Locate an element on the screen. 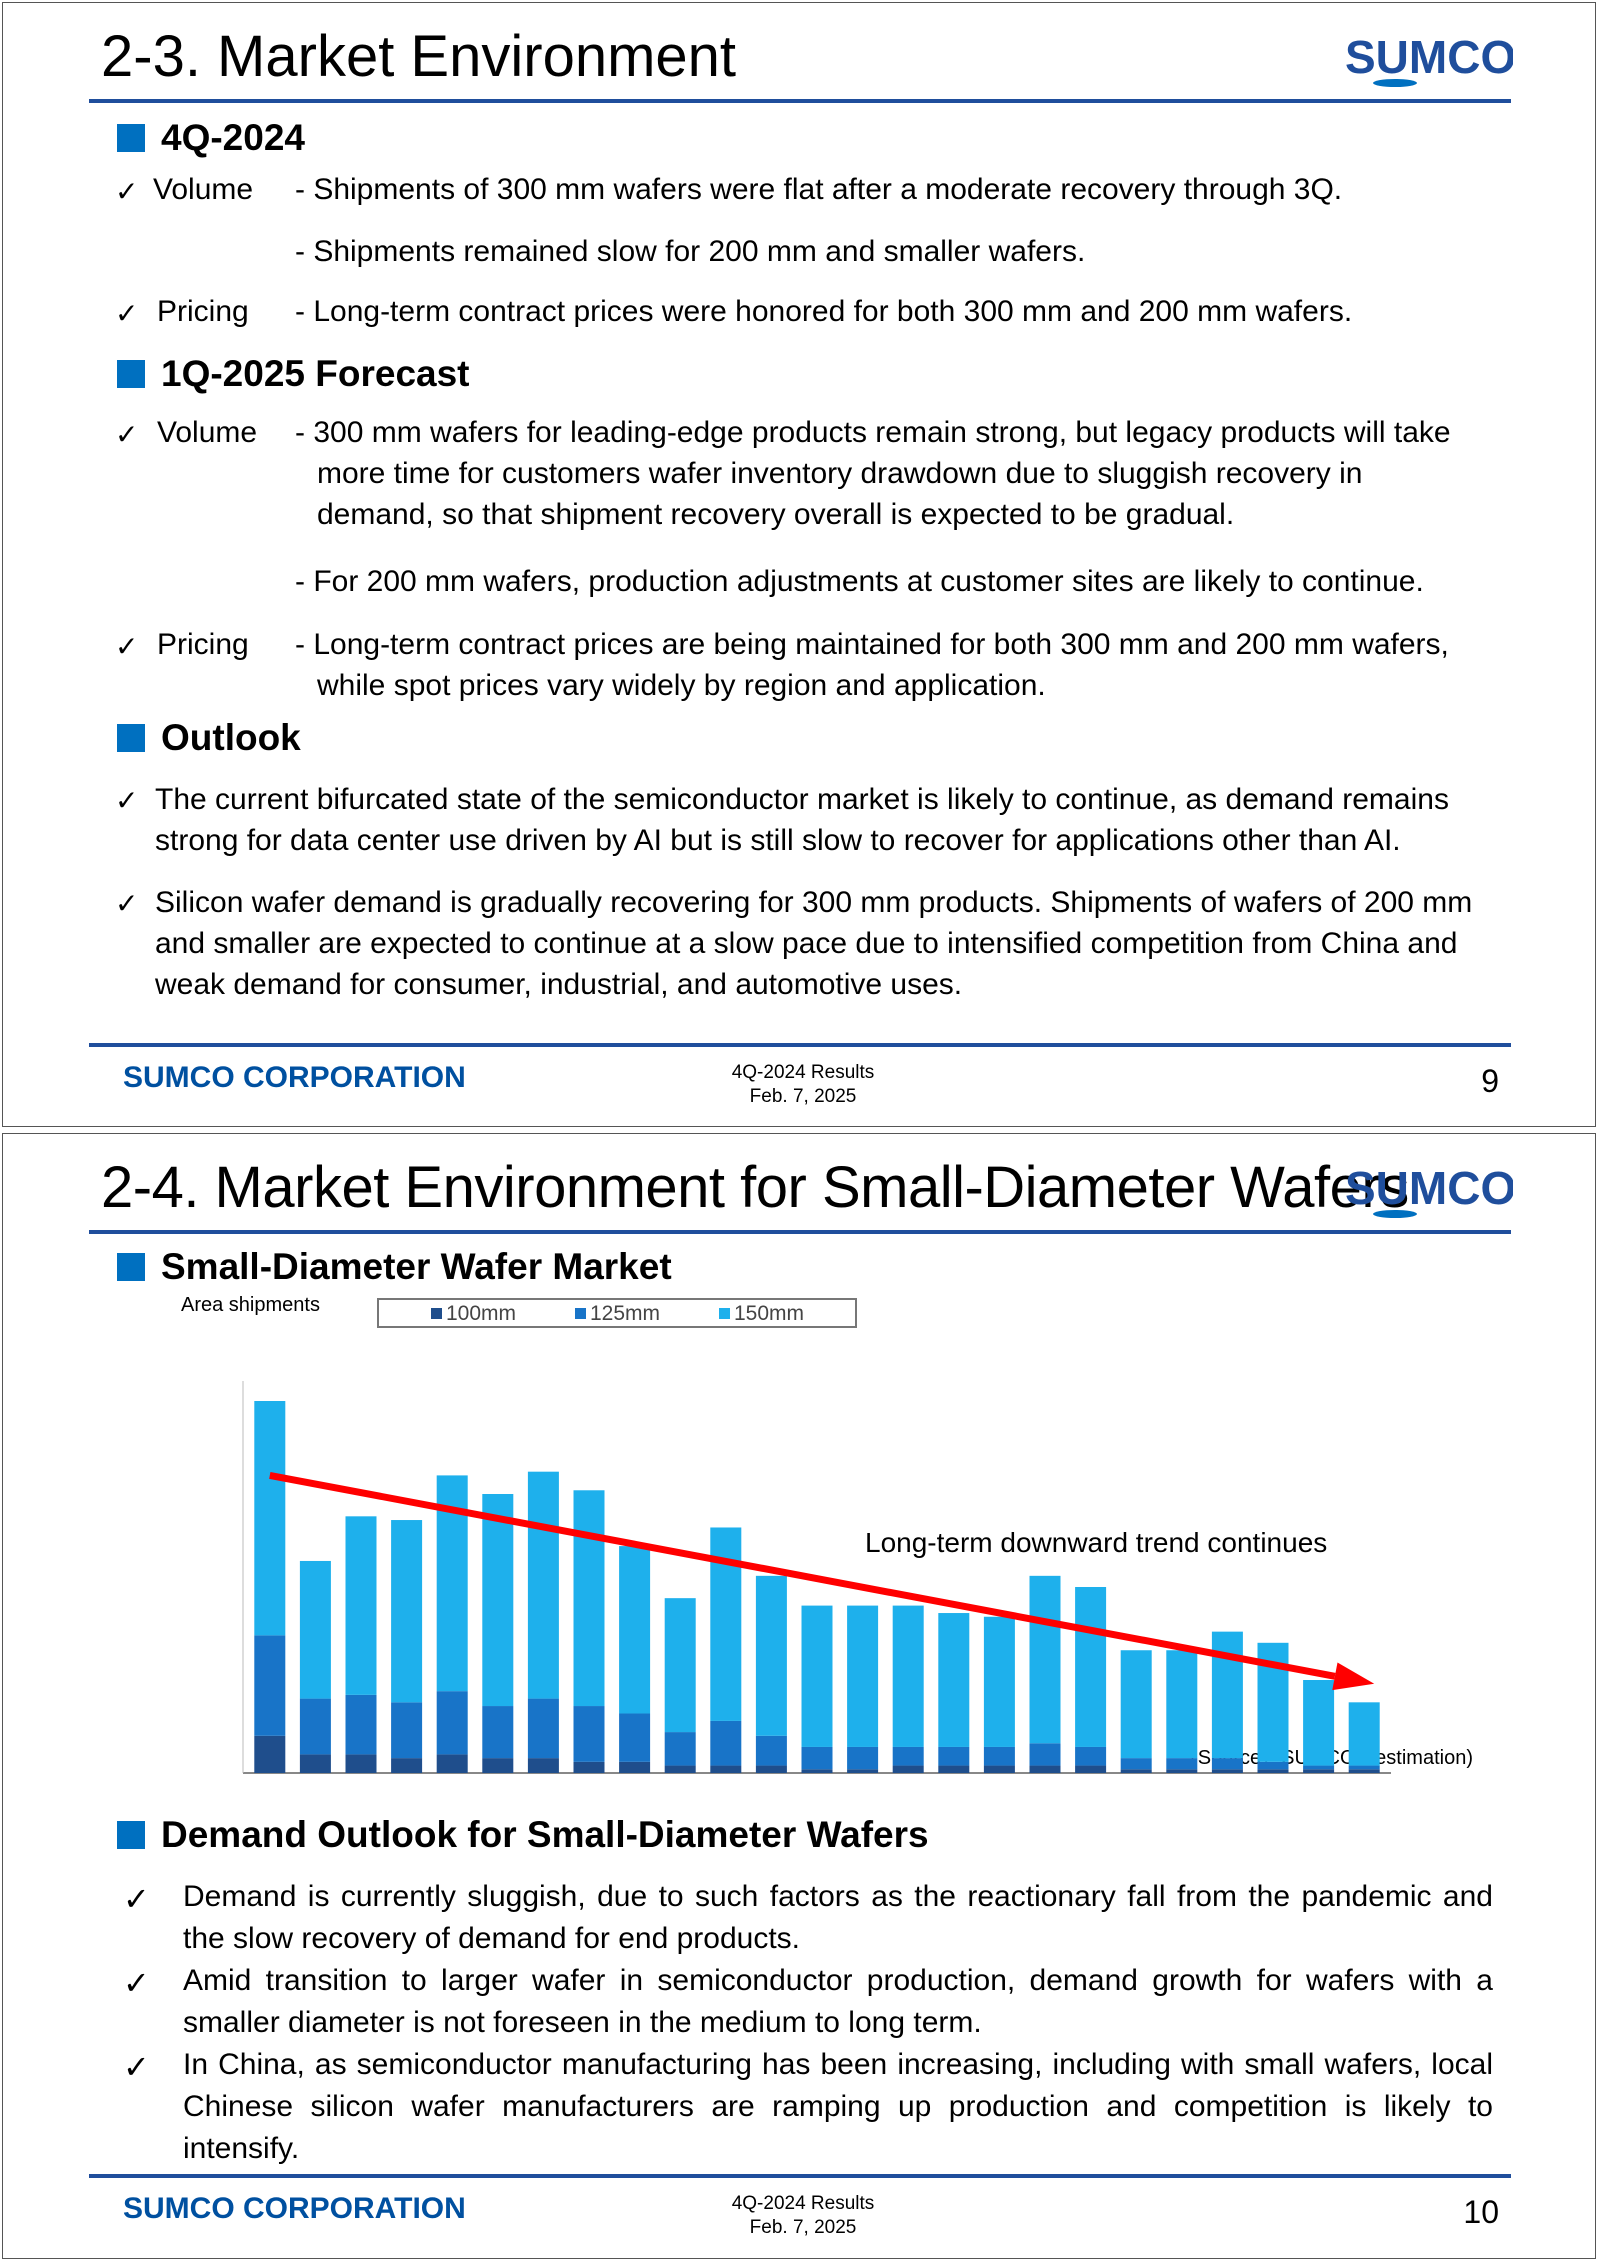 This screenshot has width=1600, height=2263. bar-150mm-2009 is located at coordinates (680, 1665).